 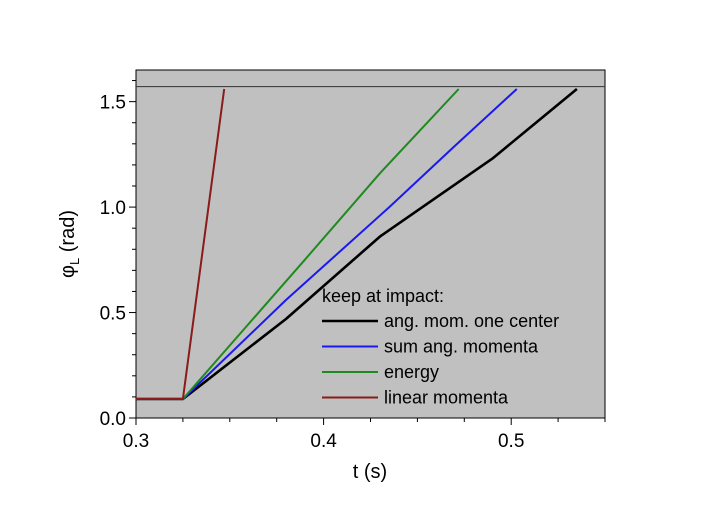 What do you see at coordinates (68, 271) in the screenshot?
I see `y-axis-symbol: φ` at bounding box center [68, 271].